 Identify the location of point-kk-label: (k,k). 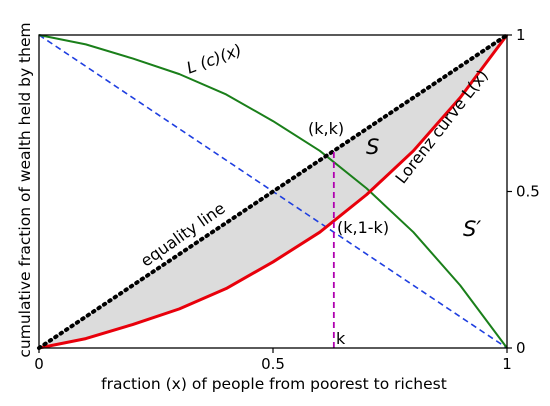
(326, 128).